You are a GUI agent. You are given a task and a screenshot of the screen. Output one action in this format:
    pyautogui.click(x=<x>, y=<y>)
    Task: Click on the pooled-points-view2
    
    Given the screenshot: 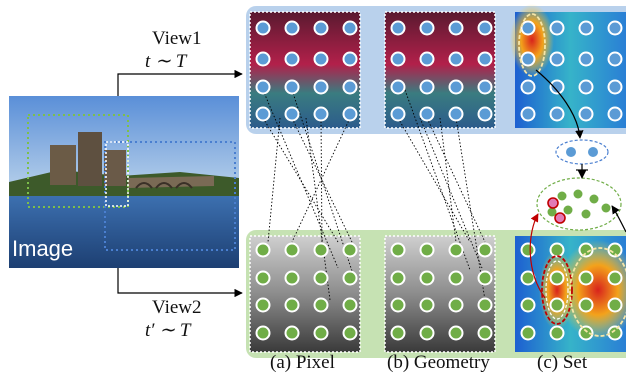 What is the action you would take?
    pyautogui.click(x=579, y=206)
    